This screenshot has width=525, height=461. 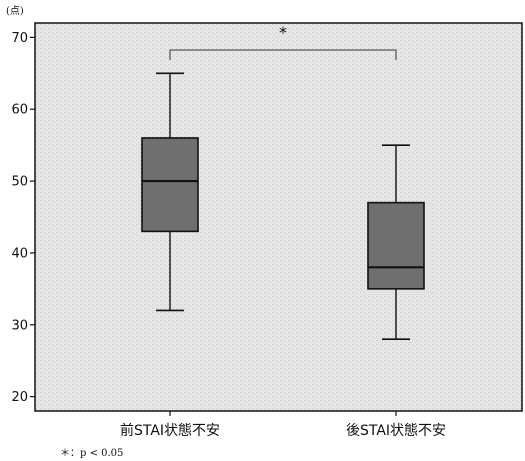 I want to click on x-axis: 前STAI状態不安 後STAI状態不安, so click(x=283, y=425).